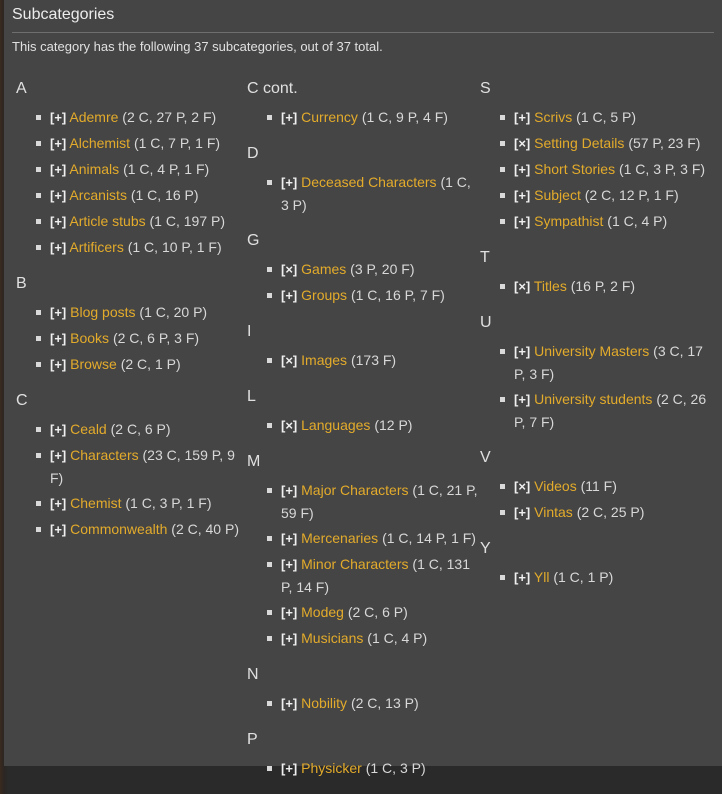 The width and height of the screenshot is (722, 794). I want to click on subcategory-link: Groups, so click(324, 295).